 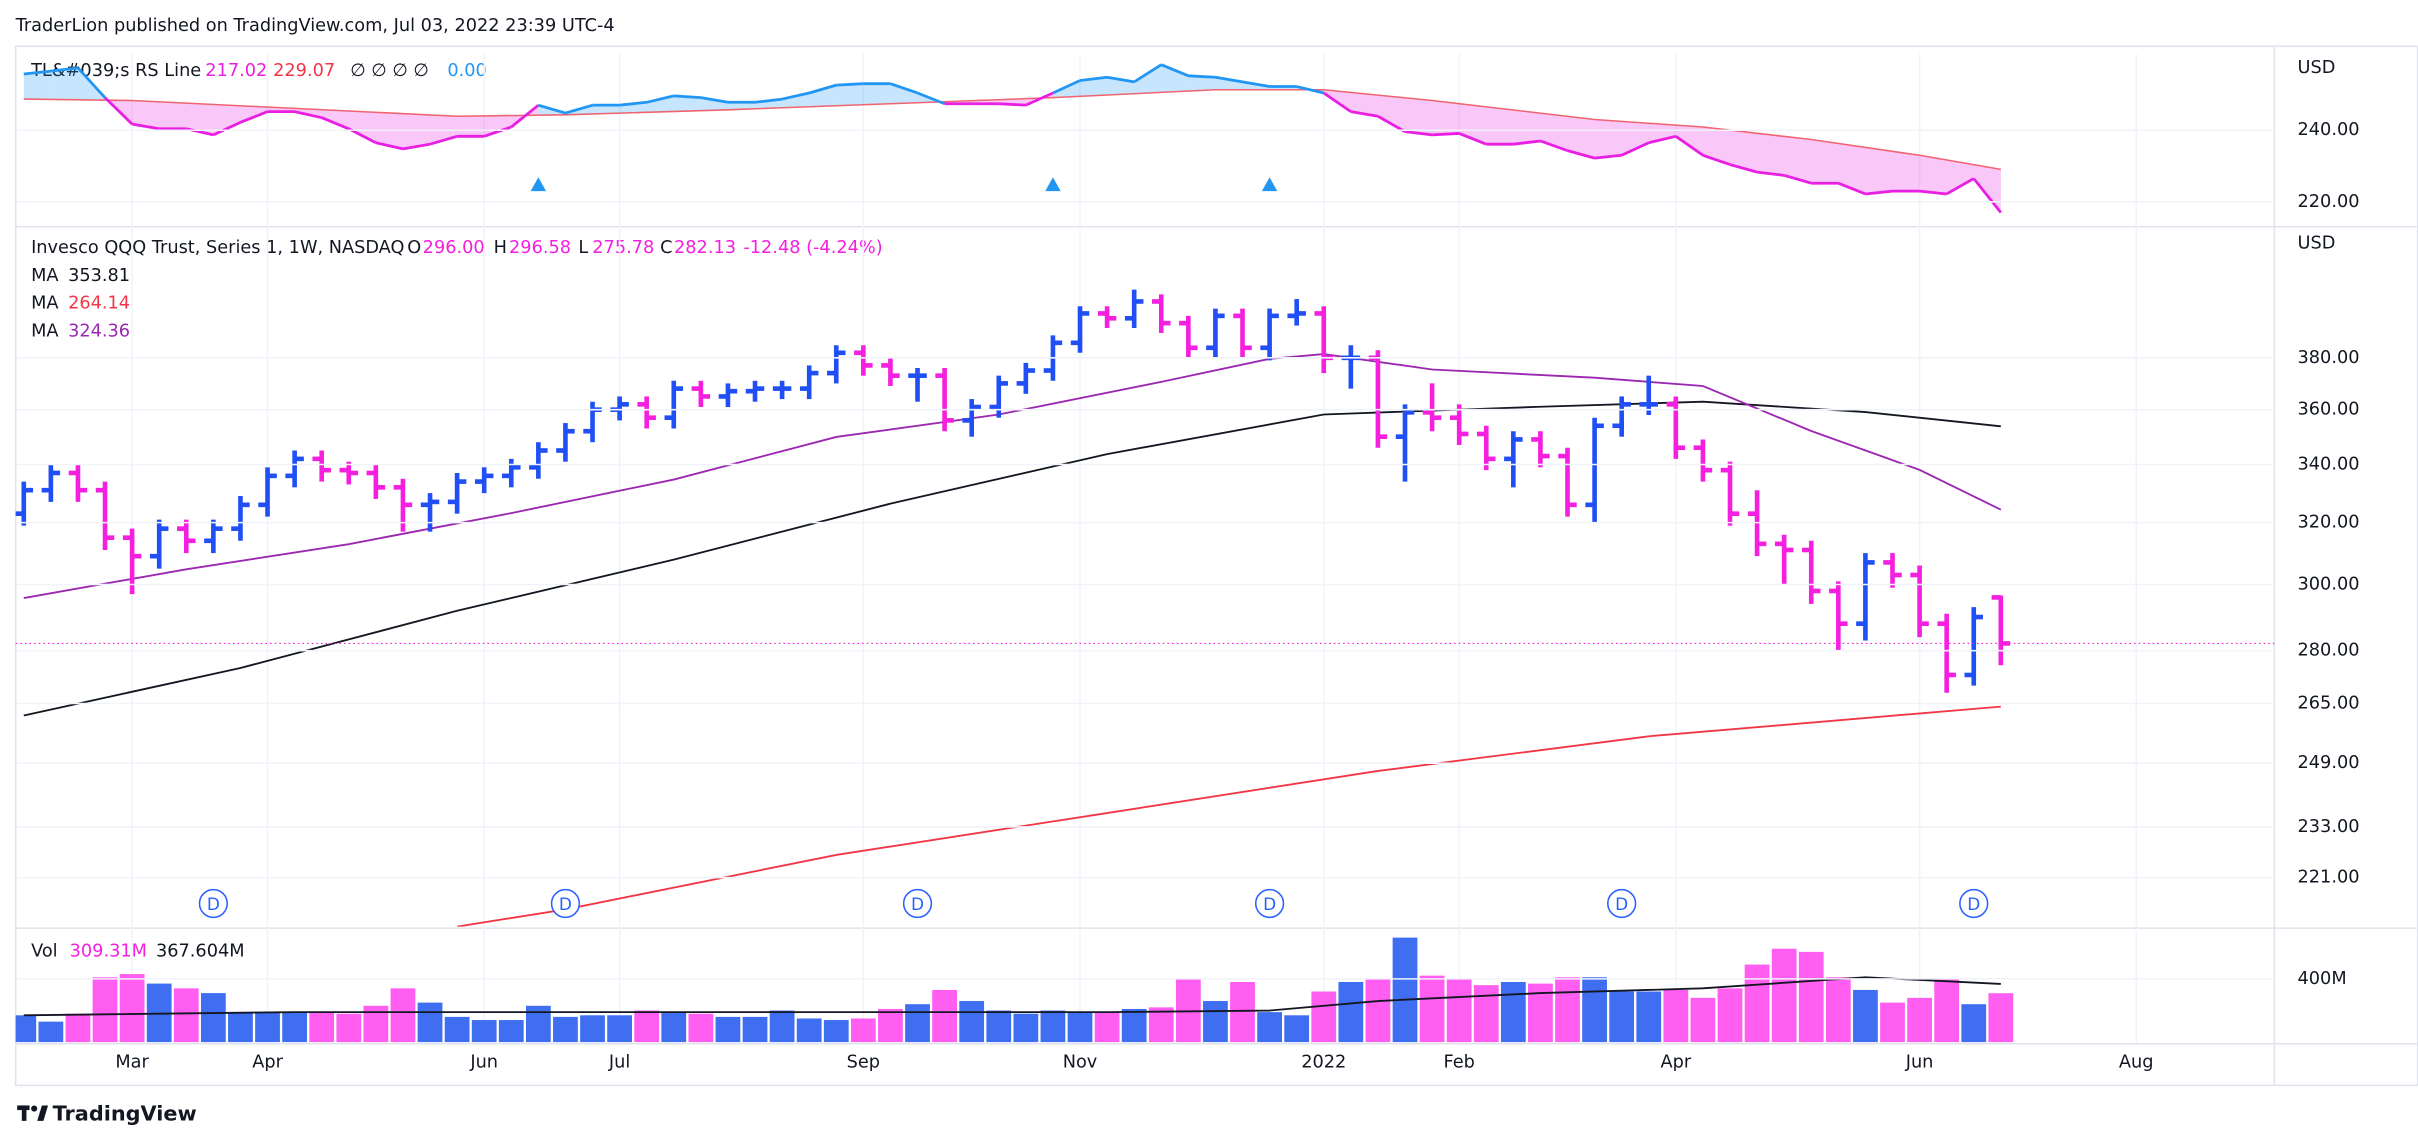 What do you see at coordinates (1323, 1062) in the screenshot?
I see `x-tick-label: 2022` at bounding box center [1323, 1062].